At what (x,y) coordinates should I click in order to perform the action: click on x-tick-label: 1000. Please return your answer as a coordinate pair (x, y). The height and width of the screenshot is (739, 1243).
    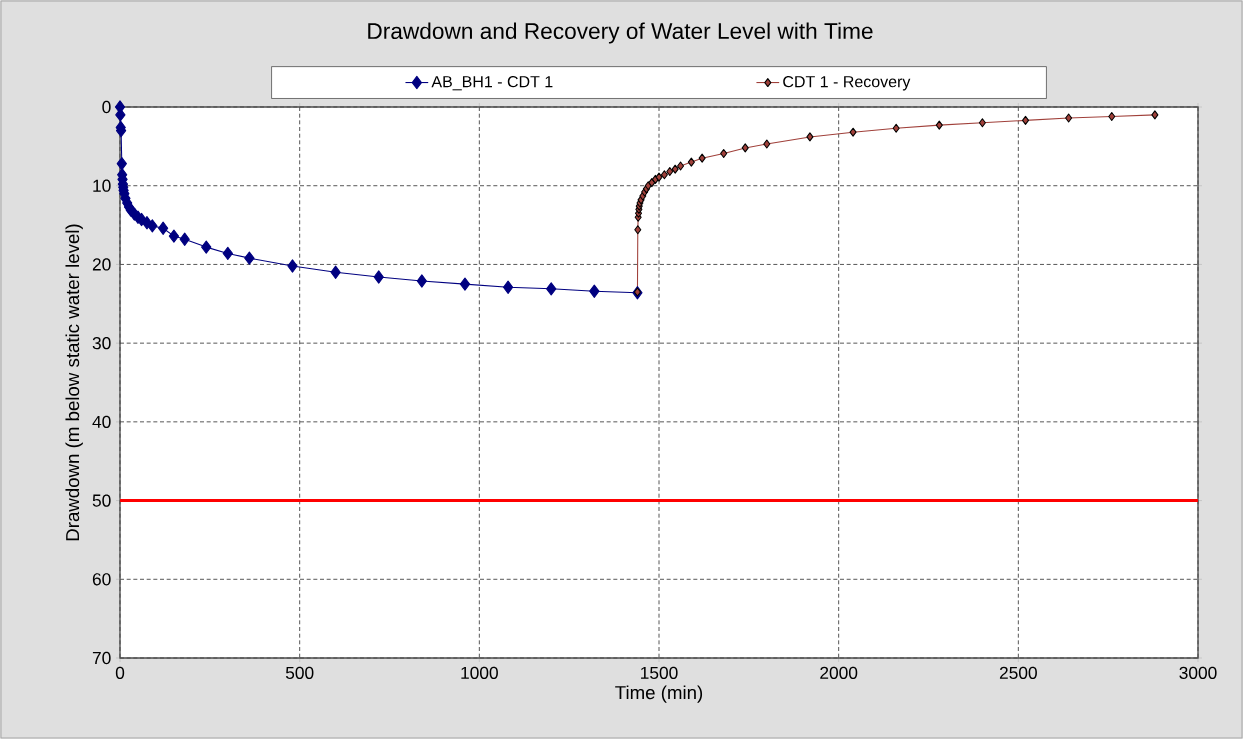
    Looking at the image, I should click on (479, 672).